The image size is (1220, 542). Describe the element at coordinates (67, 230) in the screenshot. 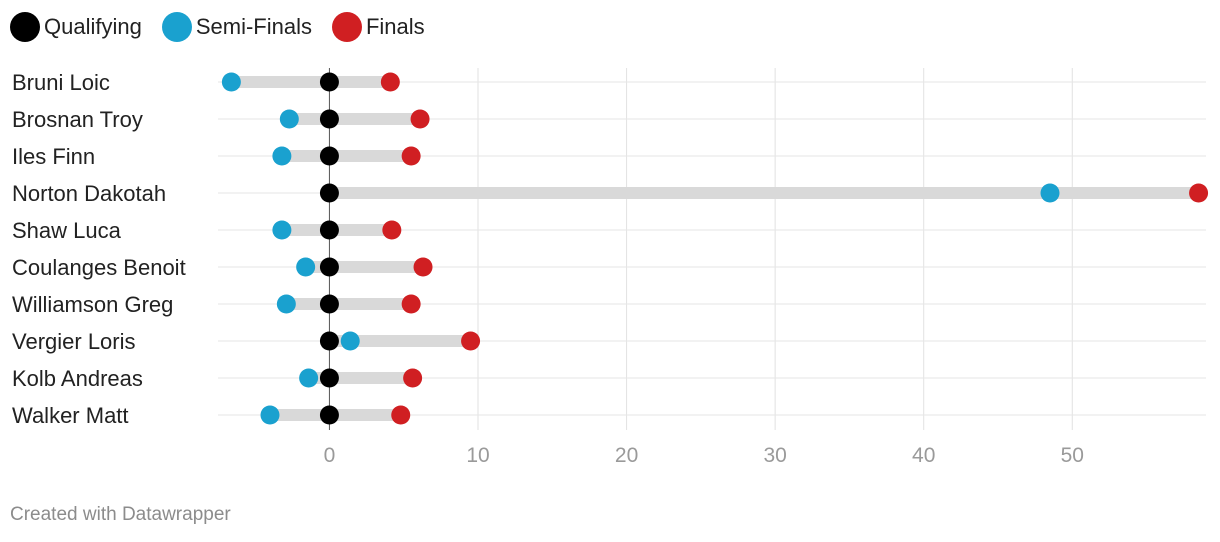

I see `row-label: Shaw Luca` at that location.